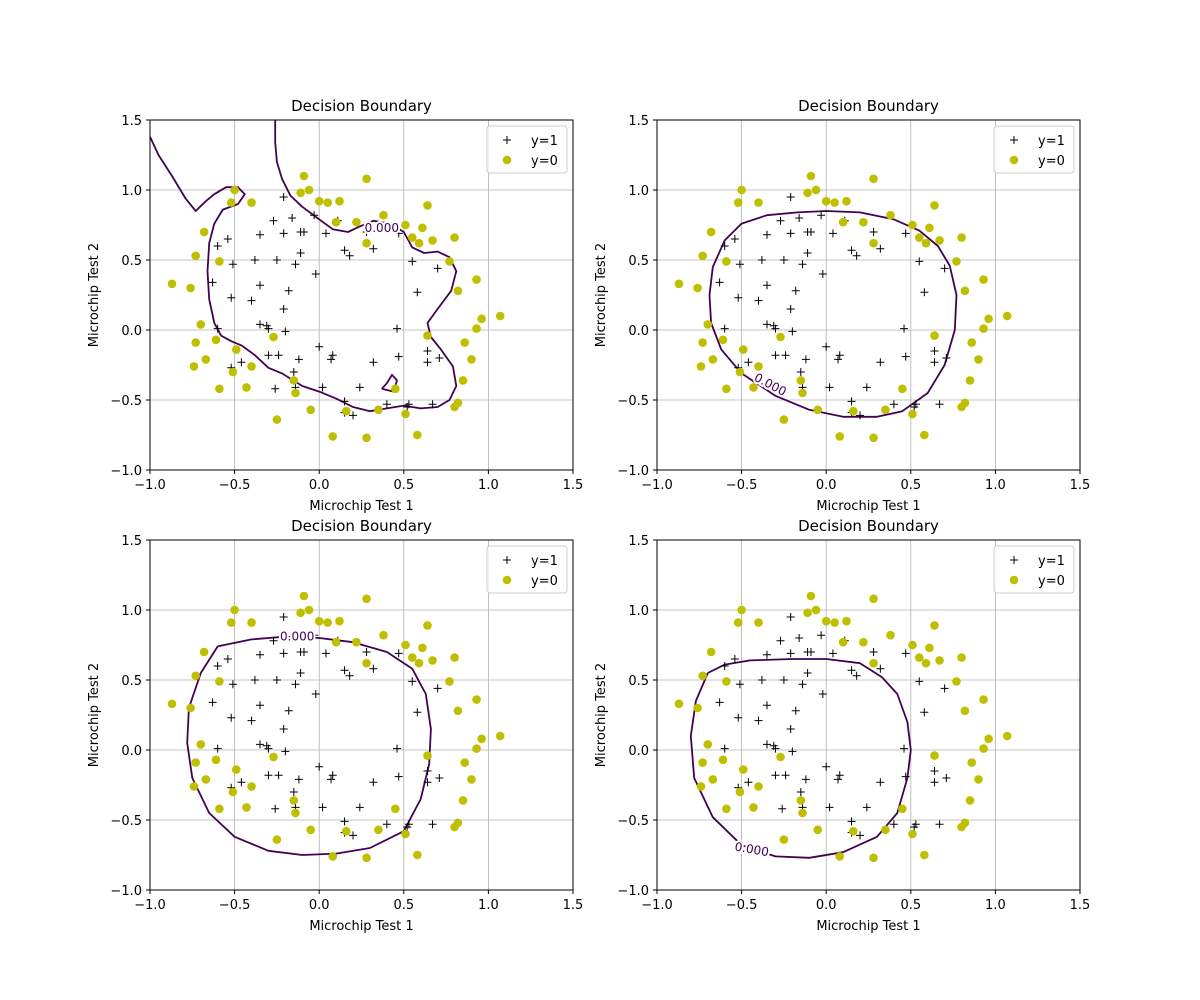 The height and width of the screenshot is (1000, 1200). I want to click on x-axis-label: Microchip Test 1, so click(361, 506).